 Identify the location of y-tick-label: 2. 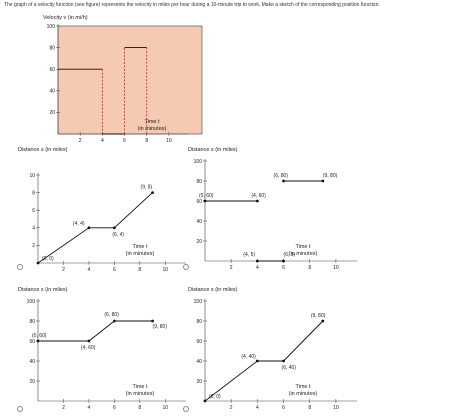
(33, 246).